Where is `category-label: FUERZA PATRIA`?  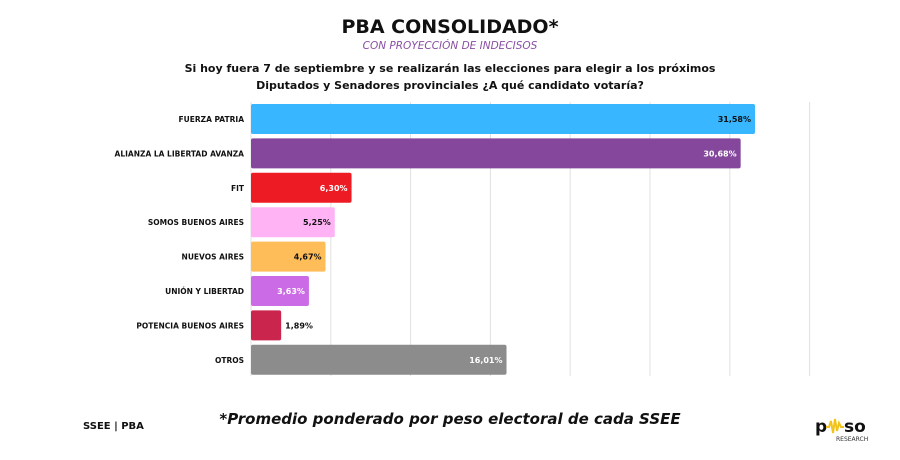 category-label: FUERZA PATRIA is located at coordinates (212, 119).